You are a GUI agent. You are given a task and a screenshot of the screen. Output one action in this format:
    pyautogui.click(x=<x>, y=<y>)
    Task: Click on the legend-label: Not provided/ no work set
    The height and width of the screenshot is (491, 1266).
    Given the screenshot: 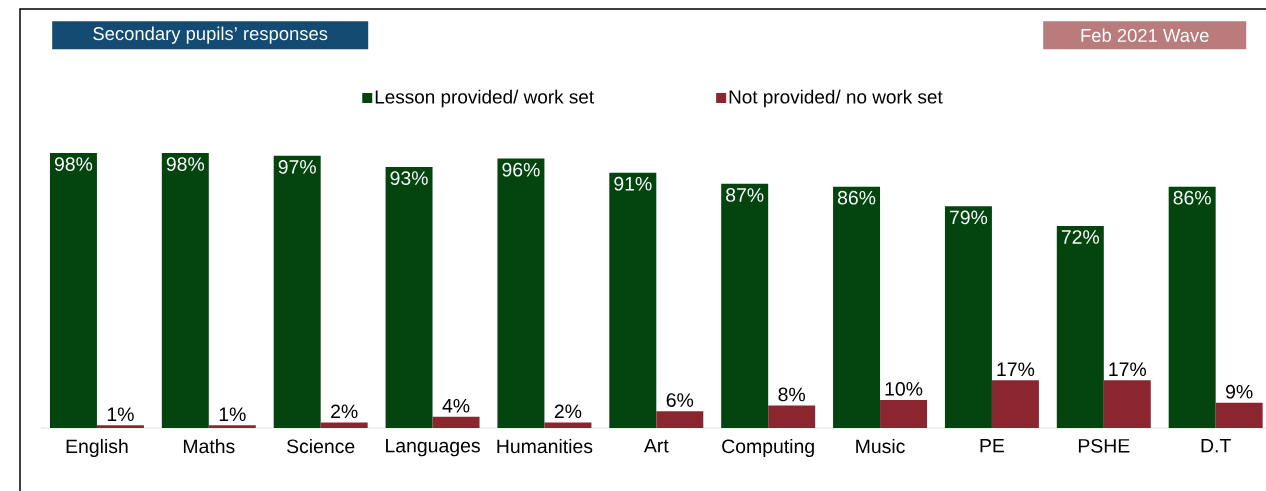 What is the action you would take?
    pyautogui.click(x=836, y=98)
    